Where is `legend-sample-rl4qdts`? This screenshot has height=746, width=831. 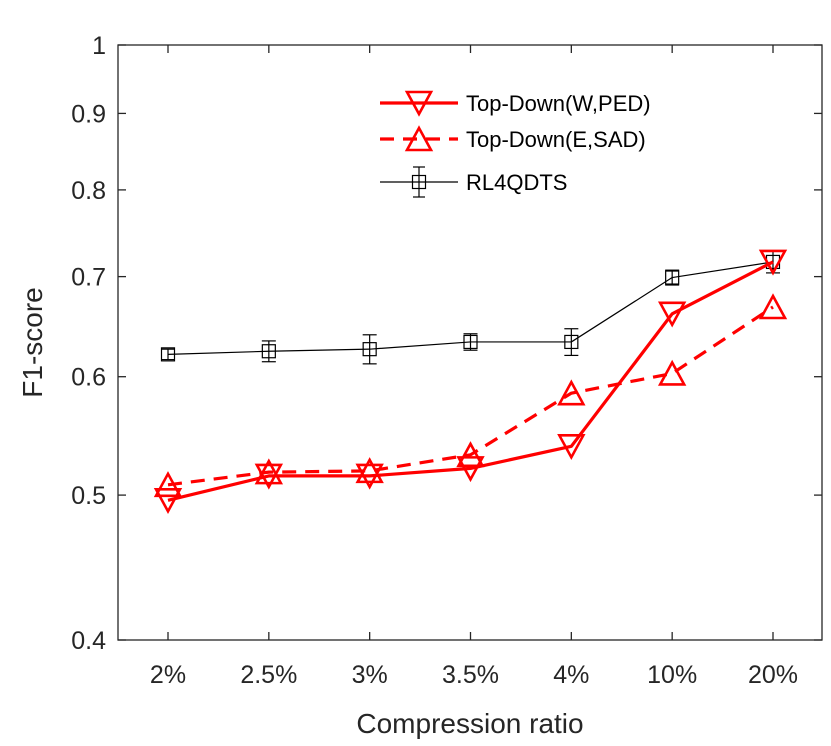 legend-sample-rl4qdts is located at coordinates (419, 182).